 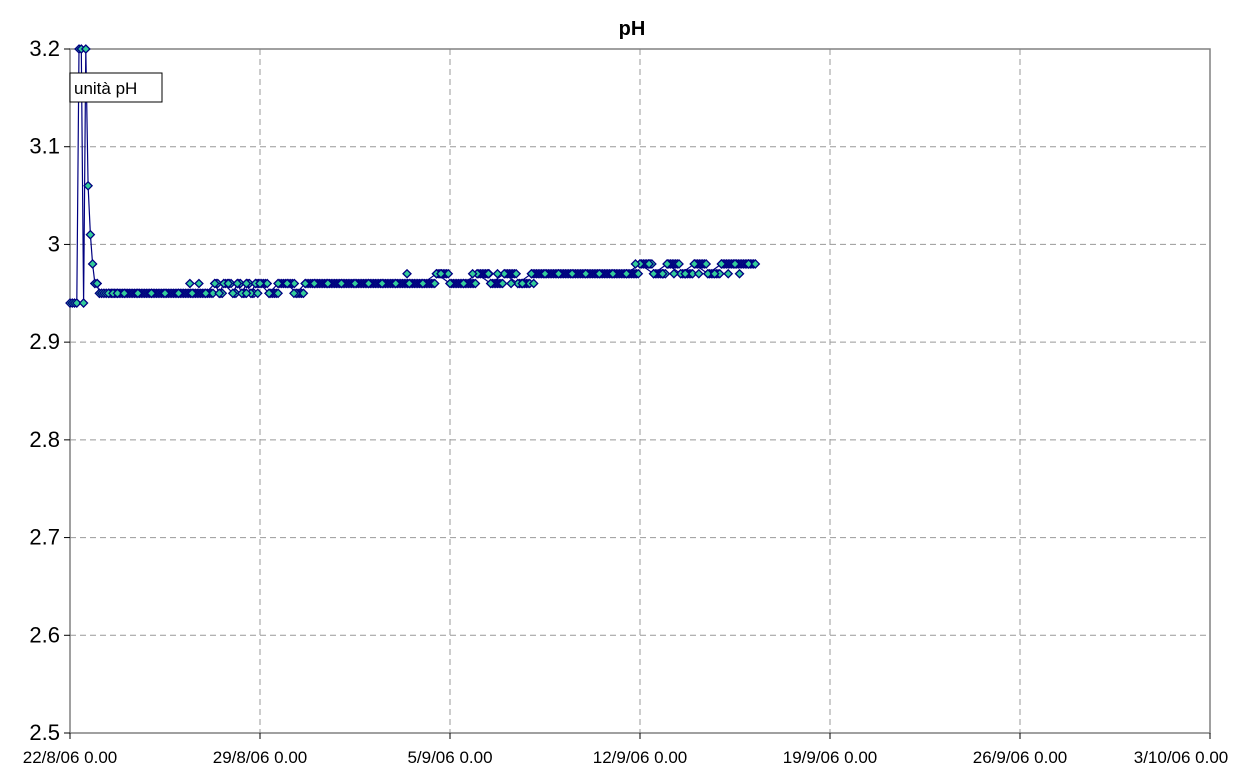 What do you see at coordinates (44, 341) in the screenshot?
I see `y-tick-label: 2.9` at bounding box center [44, 341].